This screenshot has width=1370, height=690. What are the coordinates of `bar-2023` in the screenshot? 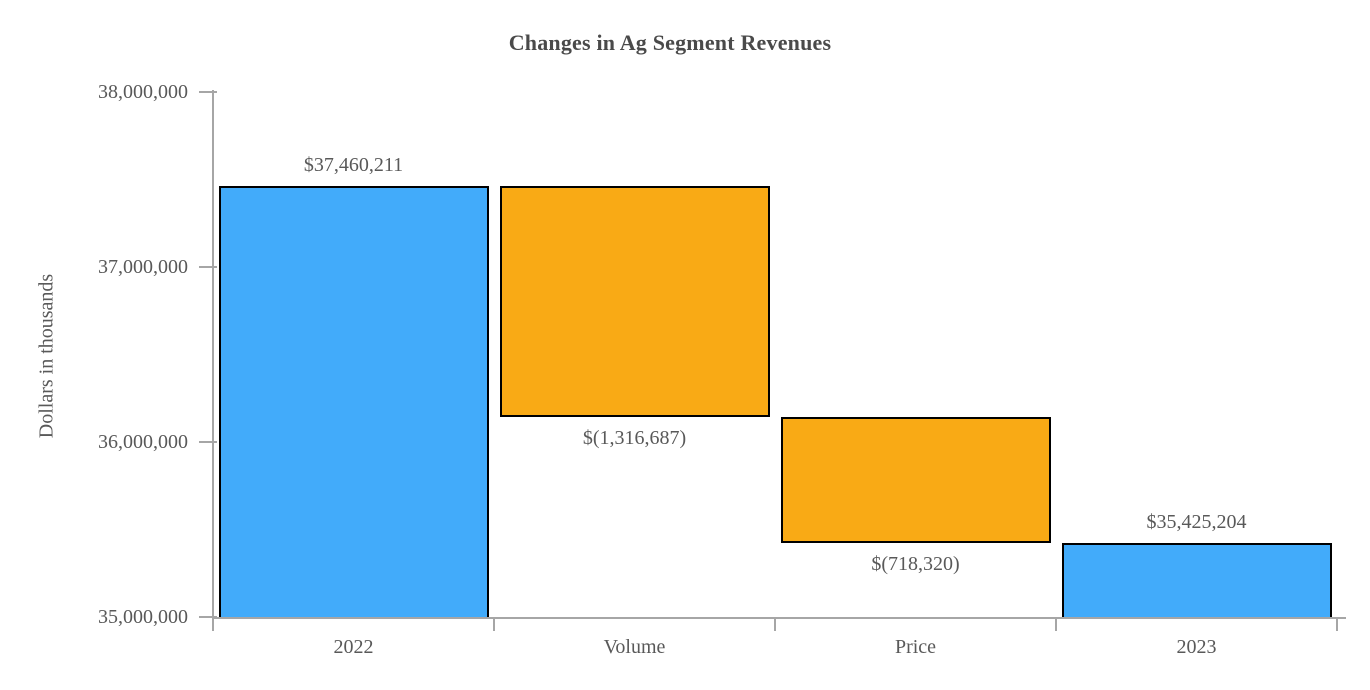 It's located at (1196, 580).